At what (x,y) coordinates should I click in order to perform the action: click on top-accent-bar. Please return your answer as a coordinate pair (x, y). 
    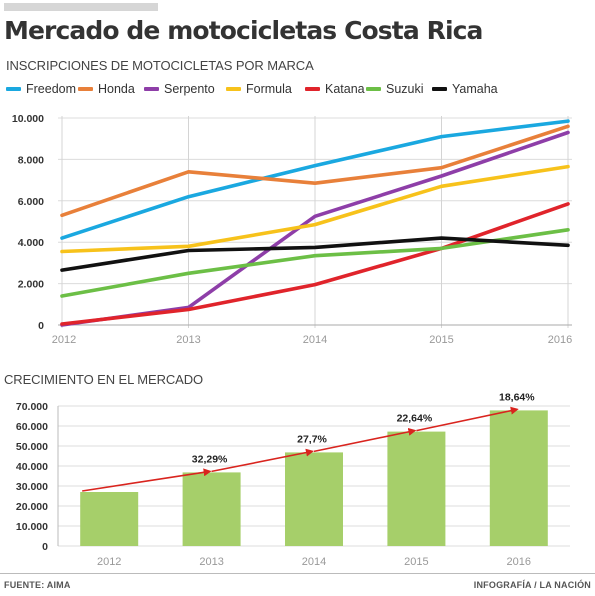
    Looking at the image, I should click on (81, 7).